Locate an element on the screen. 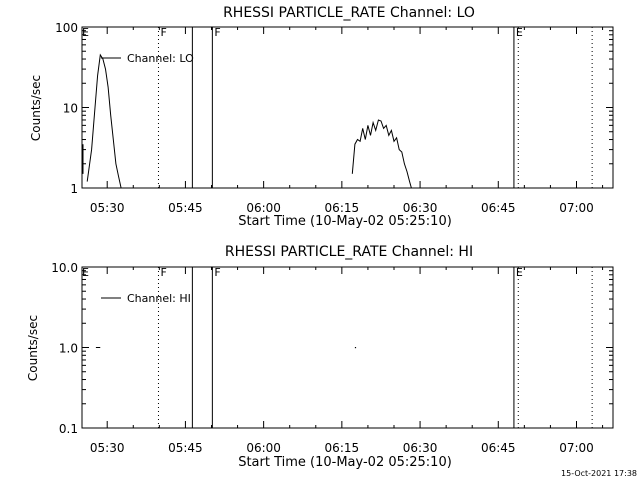 The width and height of the screenshot is (640, 480). panel-lo-xlabel: Start Time (10-May-02 05:25:10) is located at coordinates (345, 221).